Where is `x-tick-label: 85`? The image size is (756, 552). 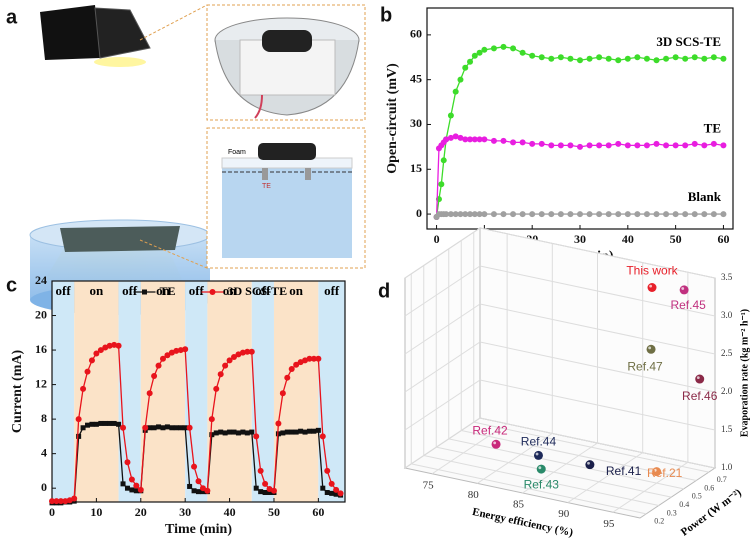
x-tick-label: 85 is located at coordinates (519, 505).